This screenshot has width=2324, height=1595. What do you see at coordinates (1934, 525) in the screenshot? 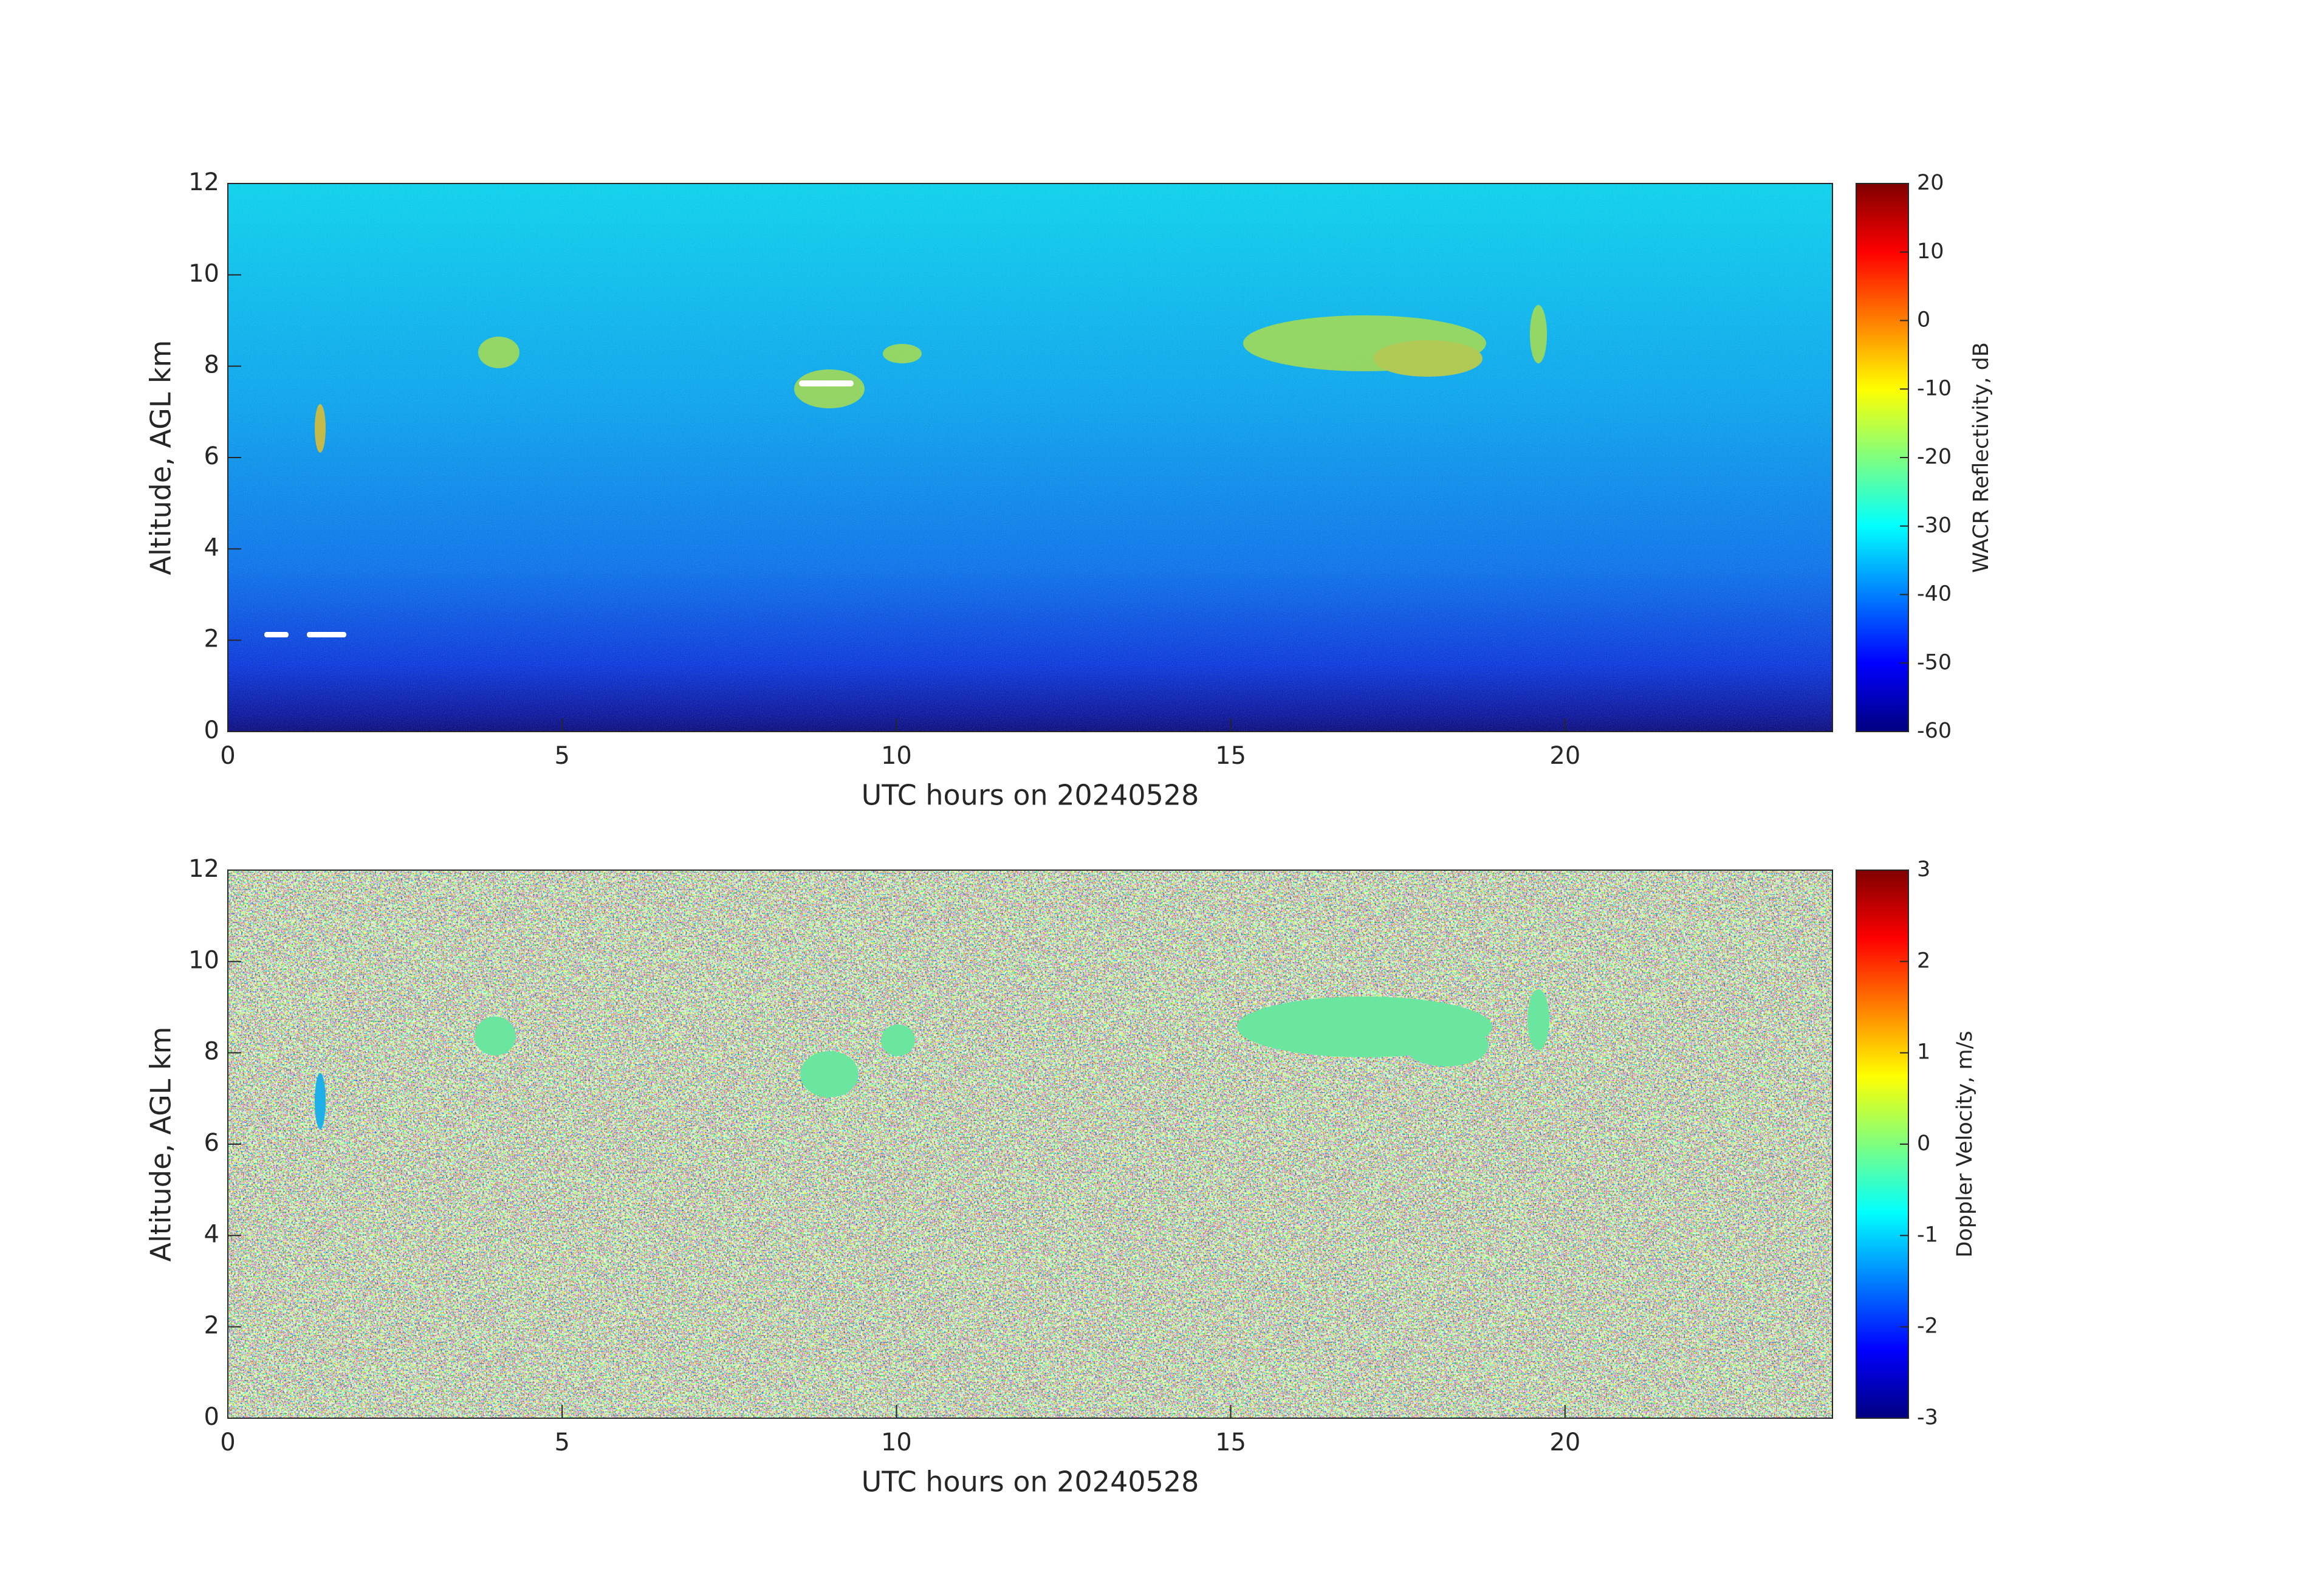
I see `colorbar-tick-label: -30` at bounding box center [1934, 525].